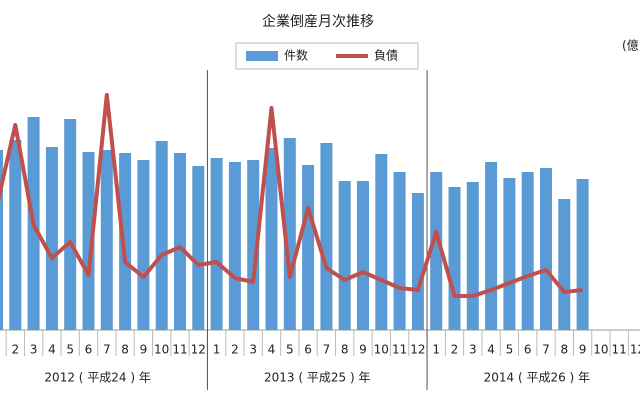  Describe the element at coordinates (317, 378) in the screenshot. I see `x-group-label: 2013 ( 平成25 ) 年` at that location.